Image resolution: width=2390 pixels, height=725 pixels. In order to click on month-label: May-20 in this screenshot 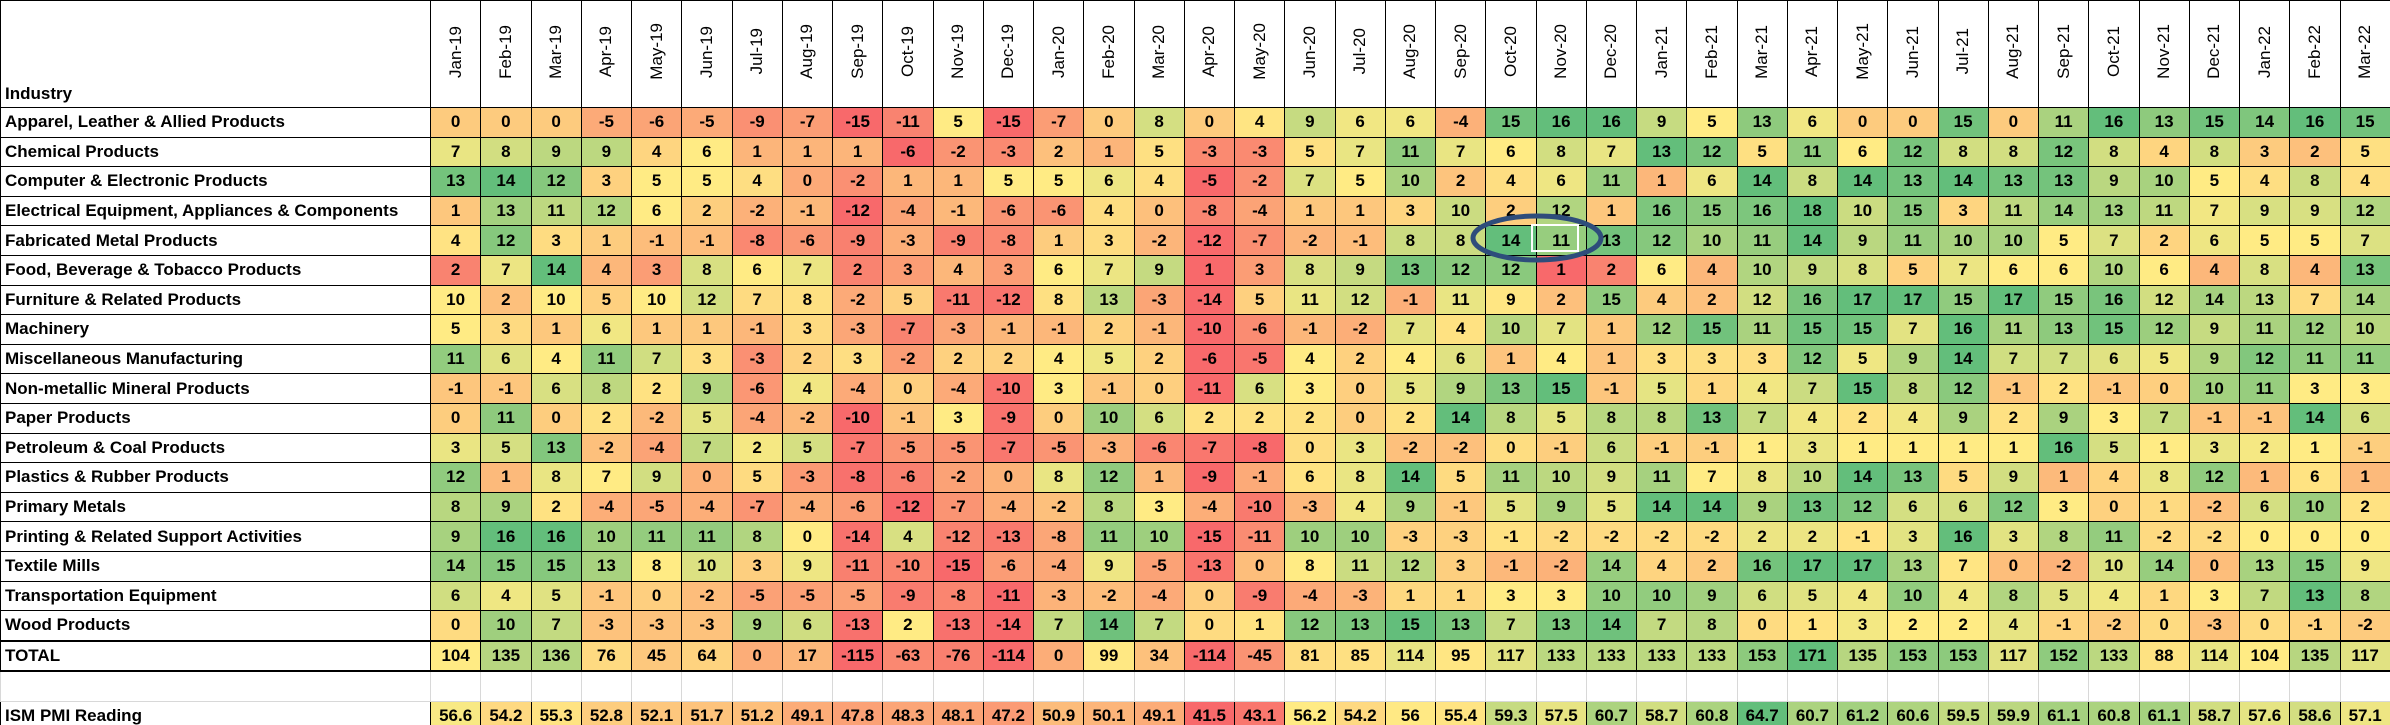, I will do `click(1259, 51)`.